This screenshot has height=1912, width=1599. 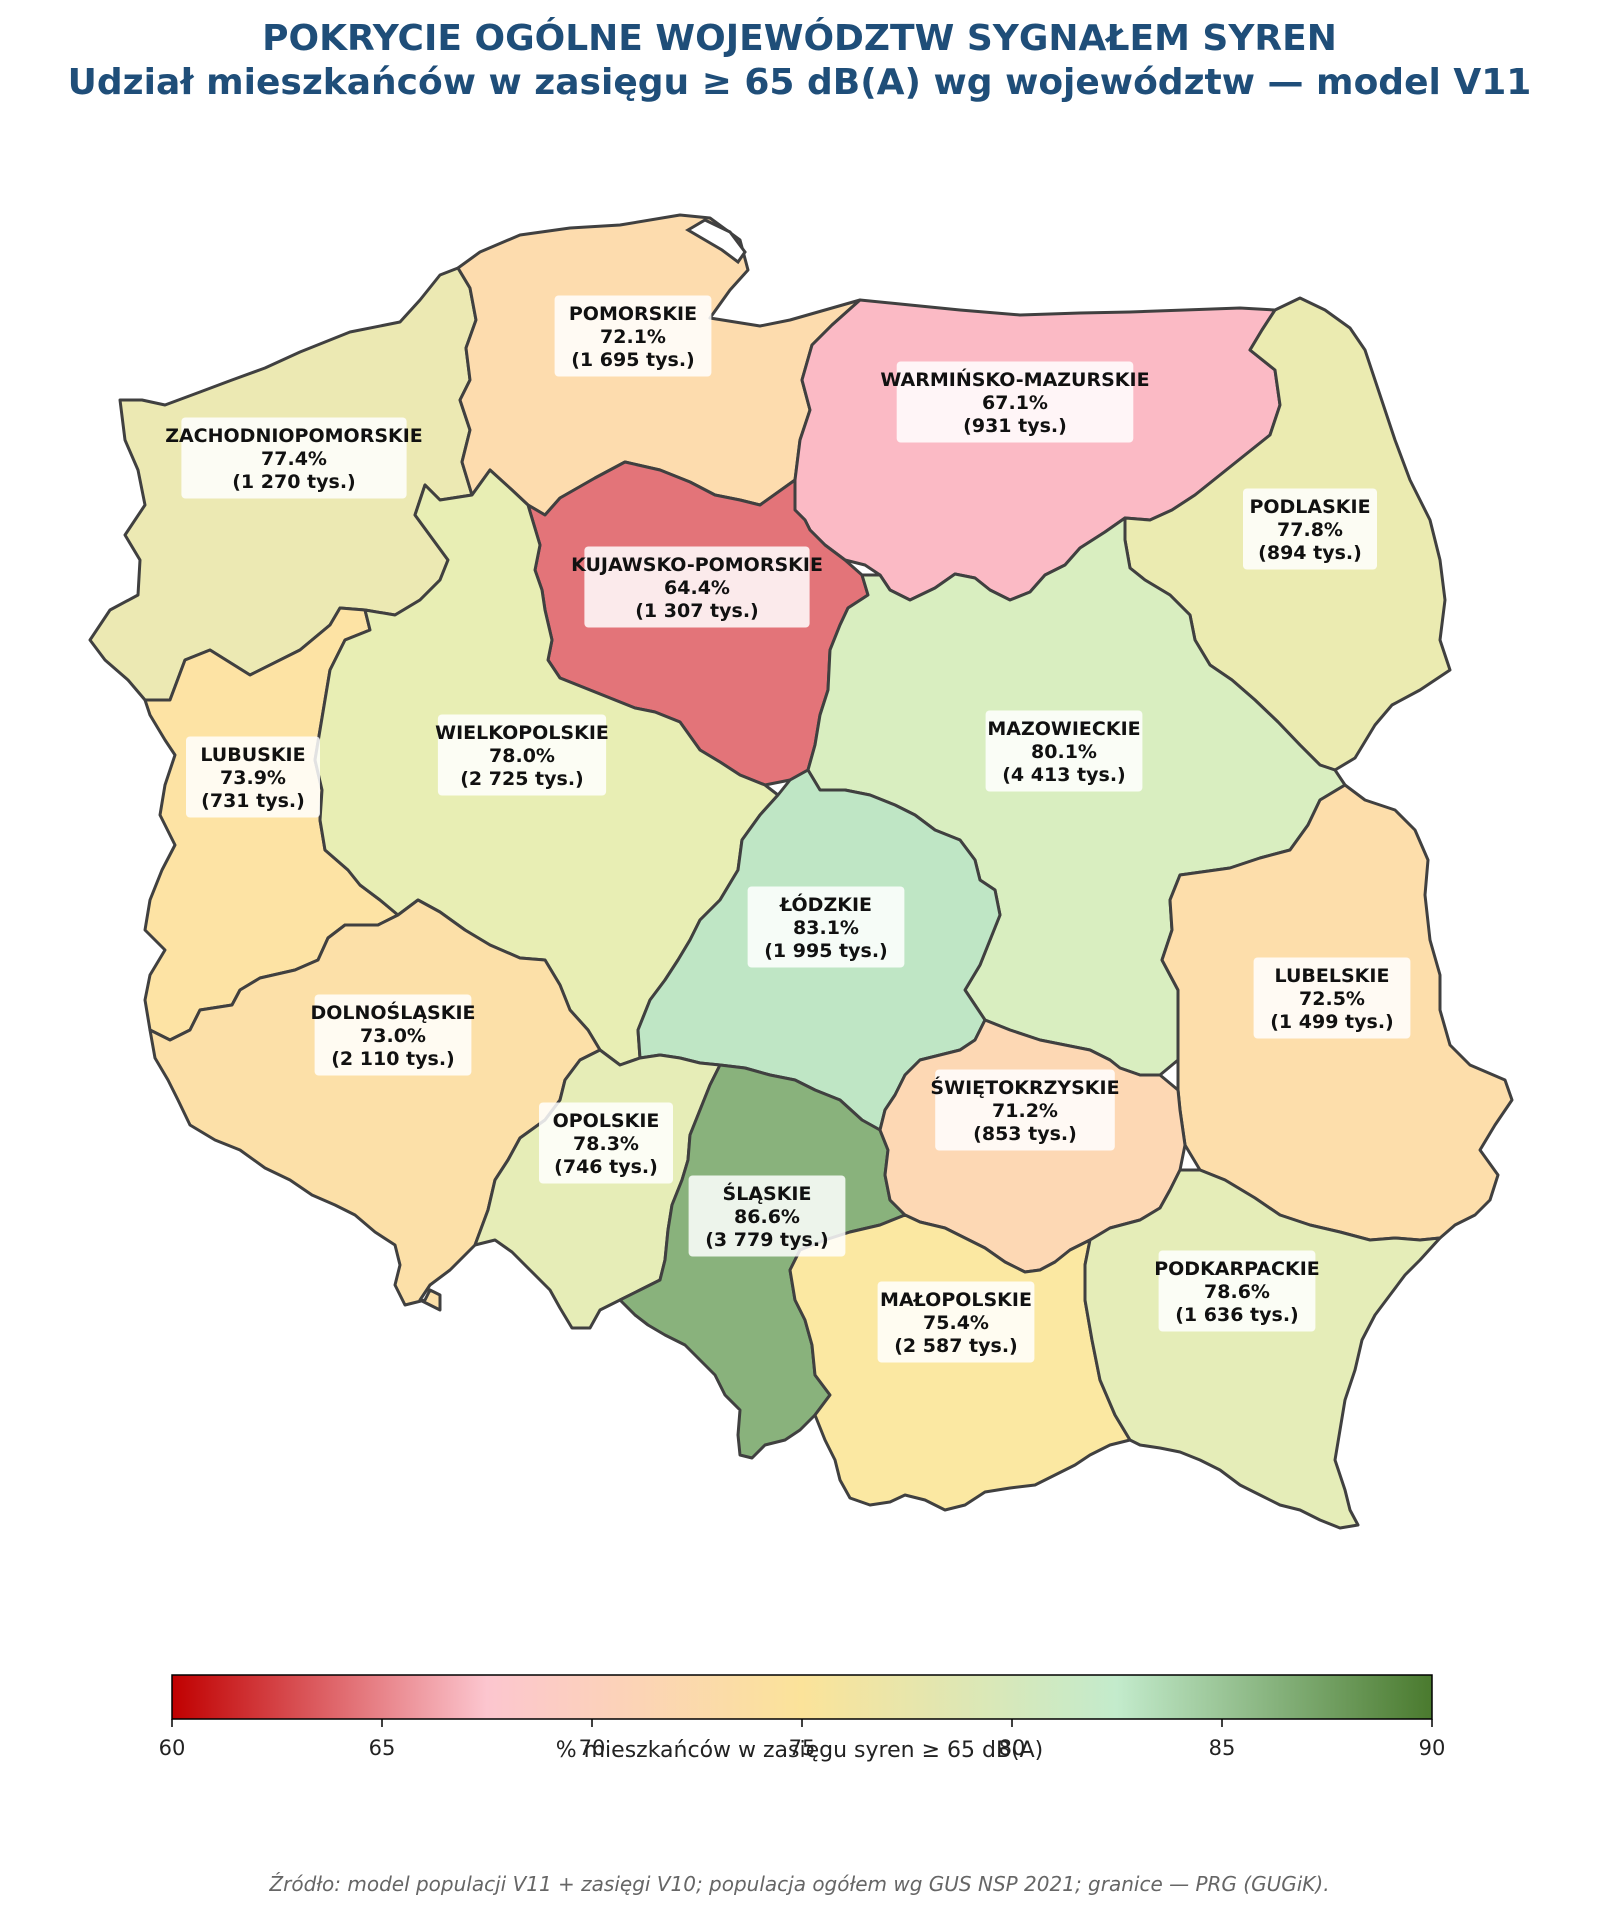 I want to click on region-label-pct: 86.6%, so click(x=767, y=1217).